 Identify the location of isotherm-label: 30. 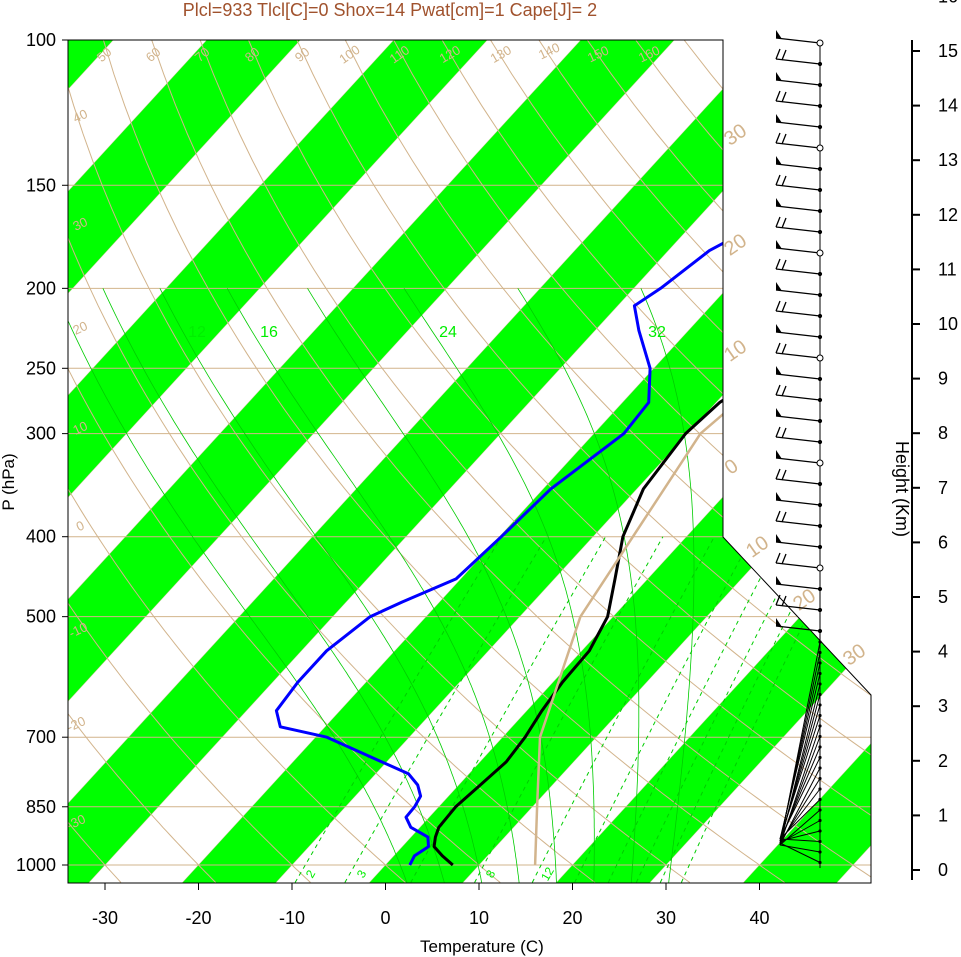
(79, 224).